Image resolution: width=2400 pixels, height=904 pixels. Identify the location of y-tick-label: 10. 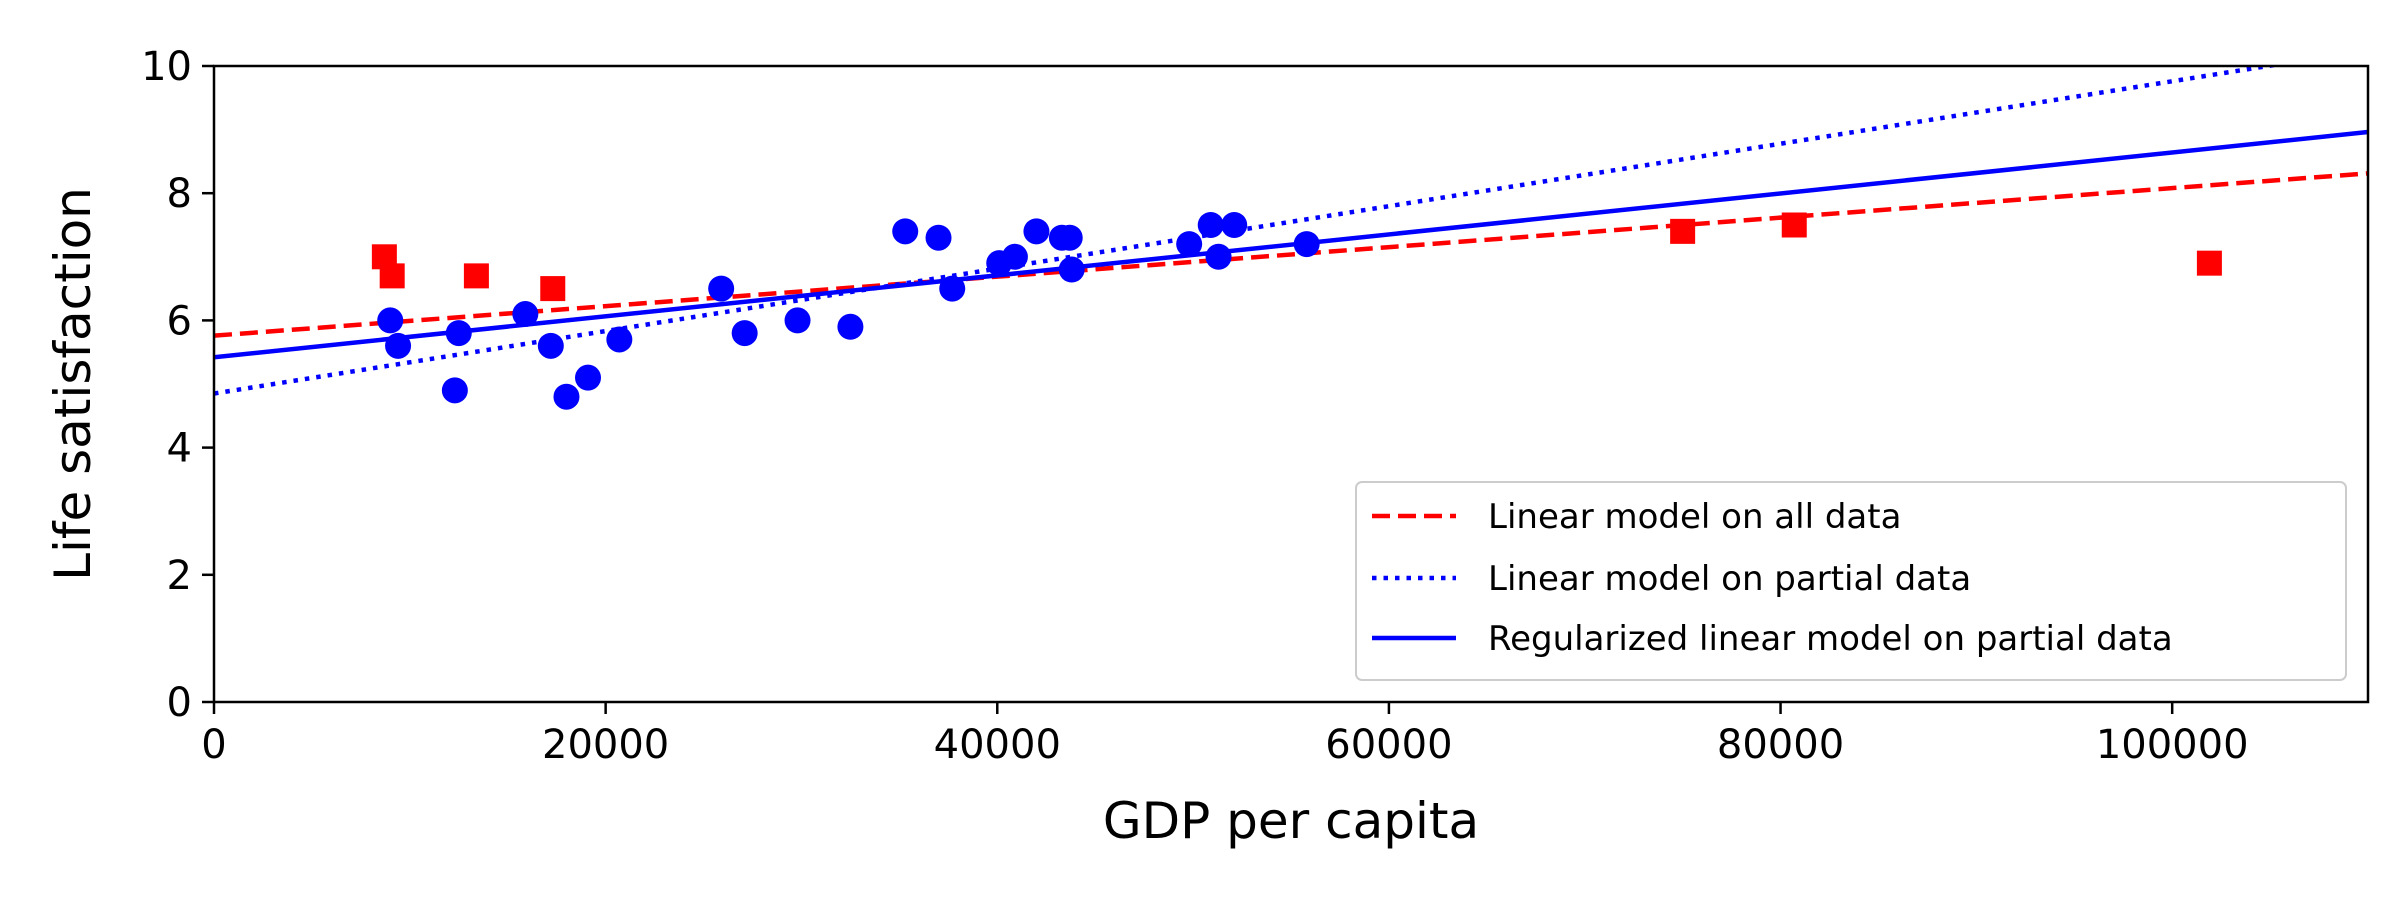
(166, 67).